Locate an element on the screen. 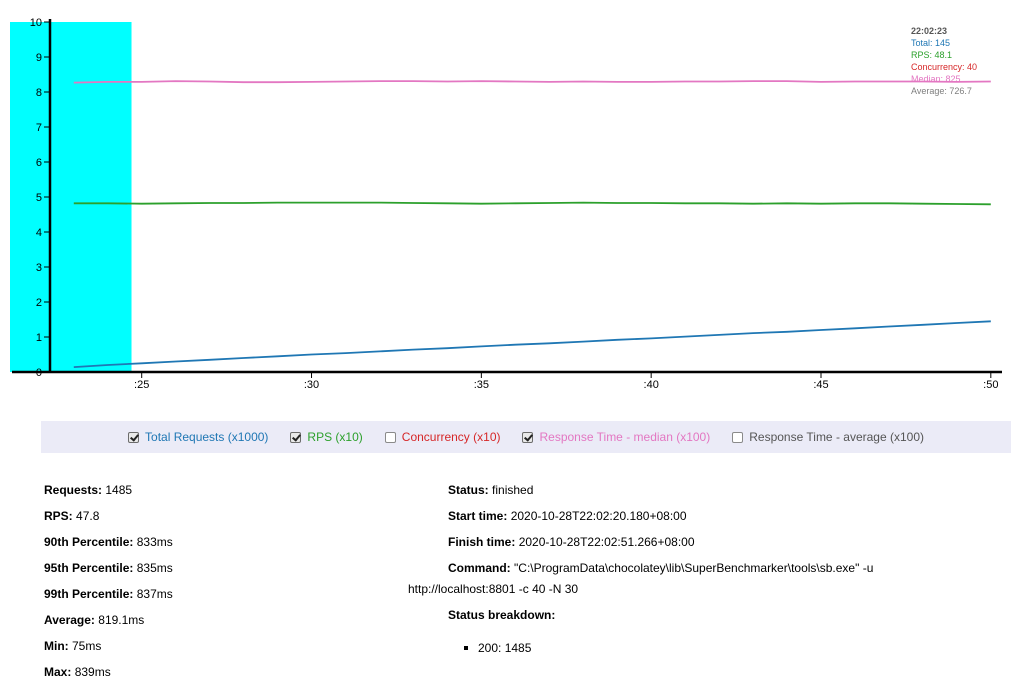  y-tick-label: 9 is located at coordinates (39, 58).